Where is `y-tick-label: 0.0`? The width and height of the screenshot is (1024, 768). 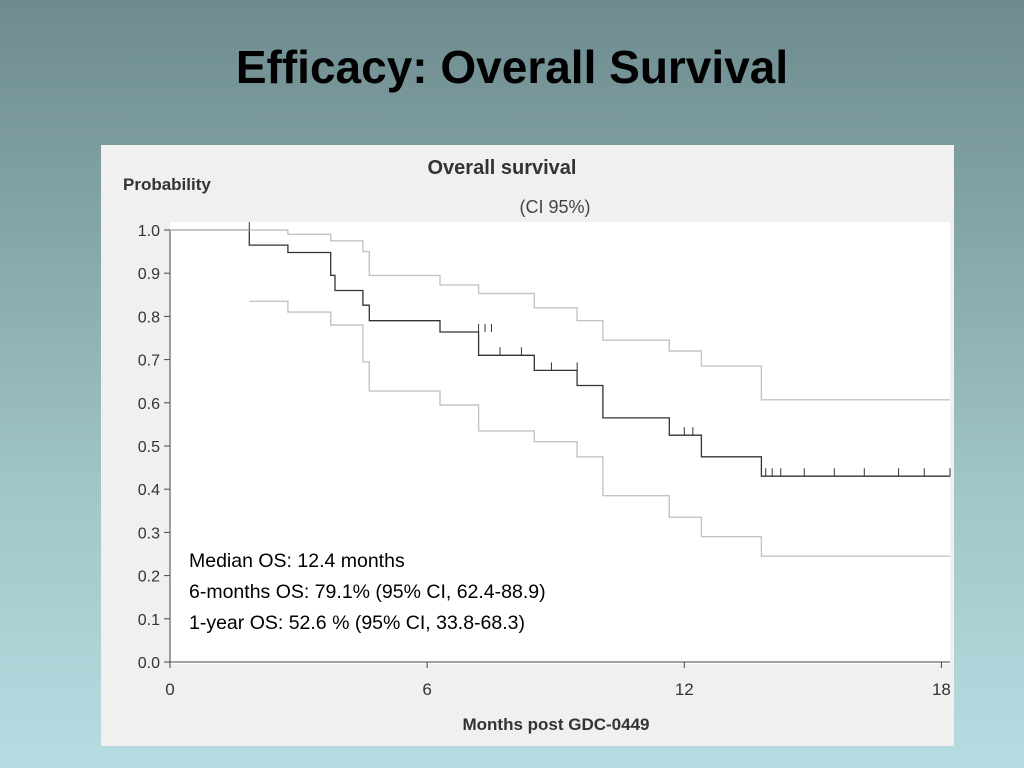
y-tick-label: 0.0 is located at coordinates (149, 663).